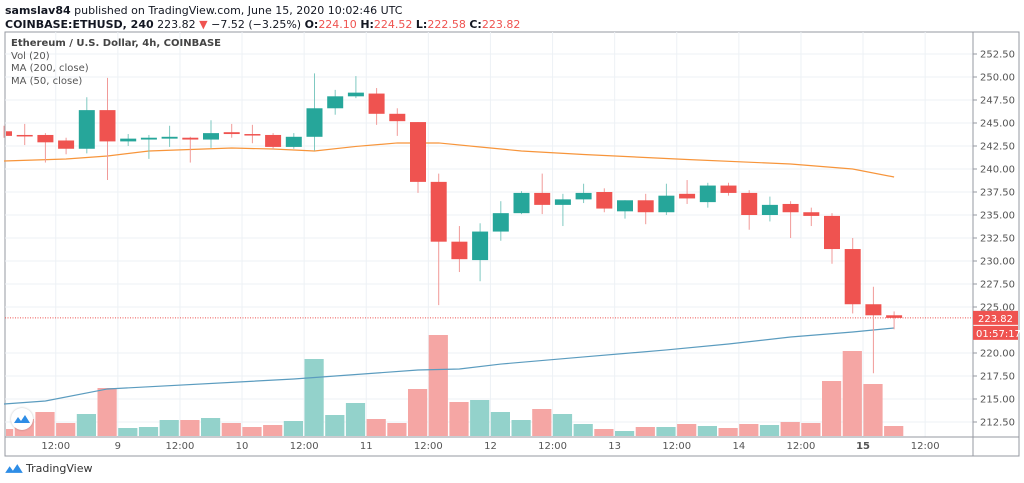 The image size is (1024, 483). Describe the element at coordinates (47, 81) in the screenshot. I see `legend-ma50: MA (50, close)` at that location.